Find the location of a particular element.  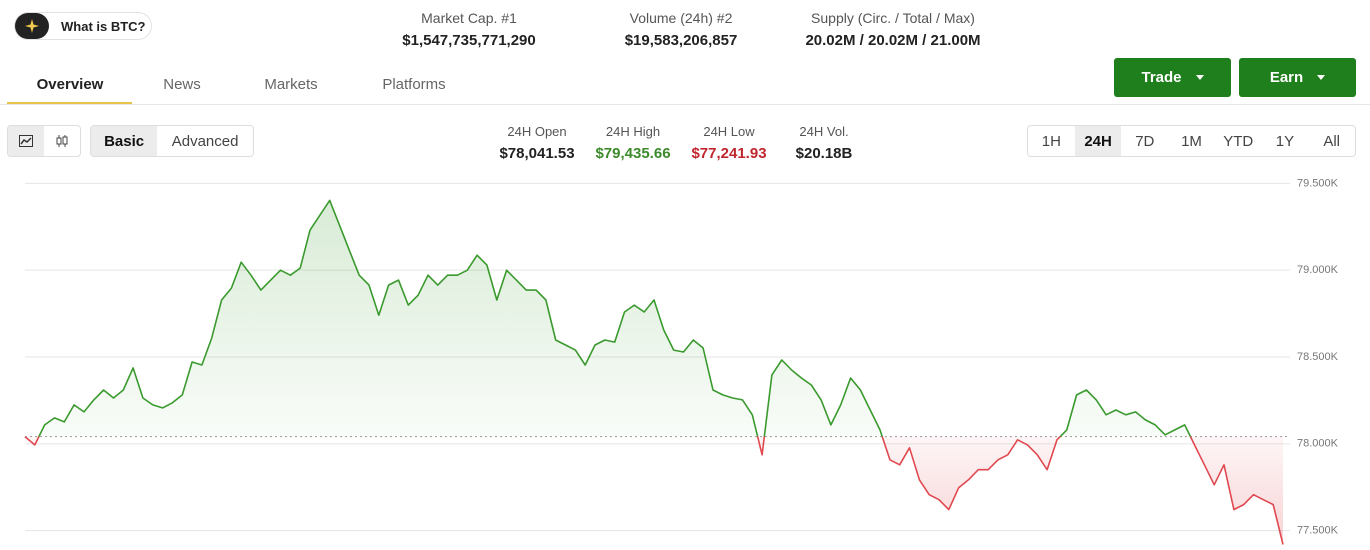

tab-divider is located at coordinates (685, 104).